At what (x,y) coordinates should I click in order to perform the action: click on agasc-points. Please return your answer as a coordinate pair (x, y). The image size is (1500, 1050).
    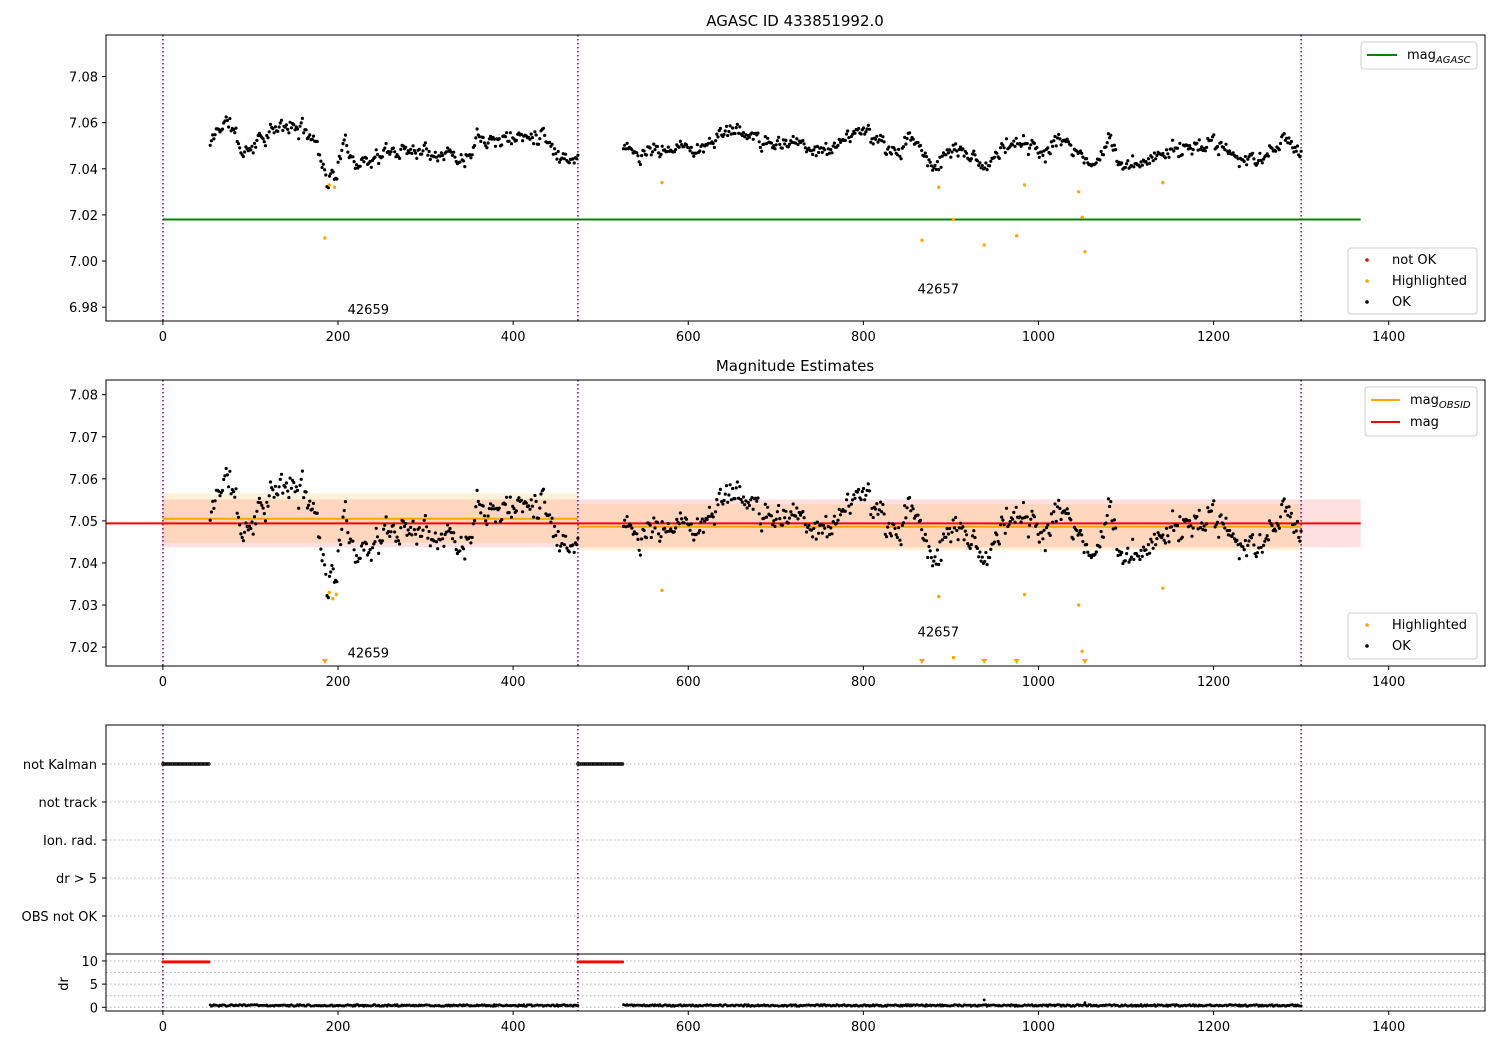
    Looking at the image, I should click on (755, 184).